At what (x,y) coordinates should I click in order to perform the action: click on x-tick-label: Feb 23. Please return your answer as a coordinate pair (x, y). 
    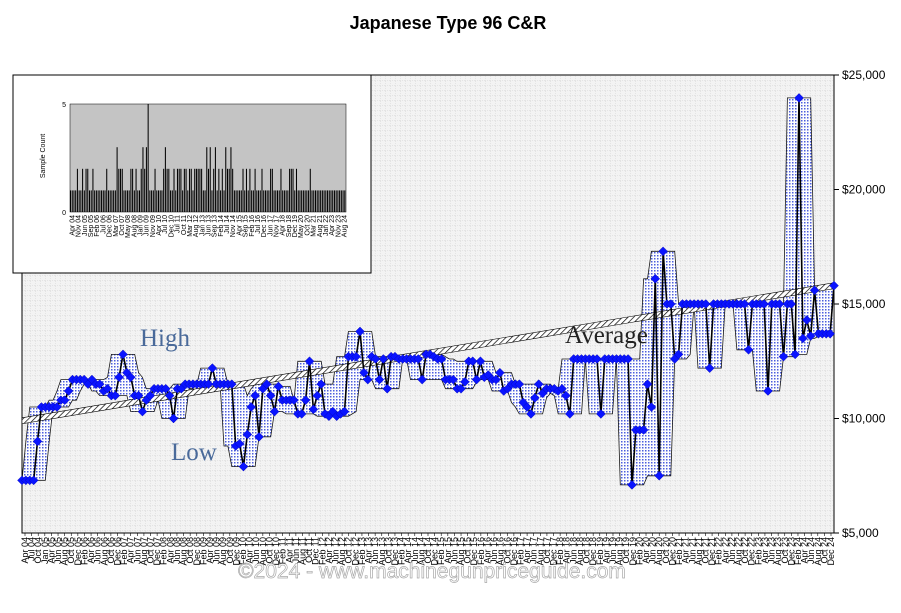
    Looking at the image, I should click on (758, 551).